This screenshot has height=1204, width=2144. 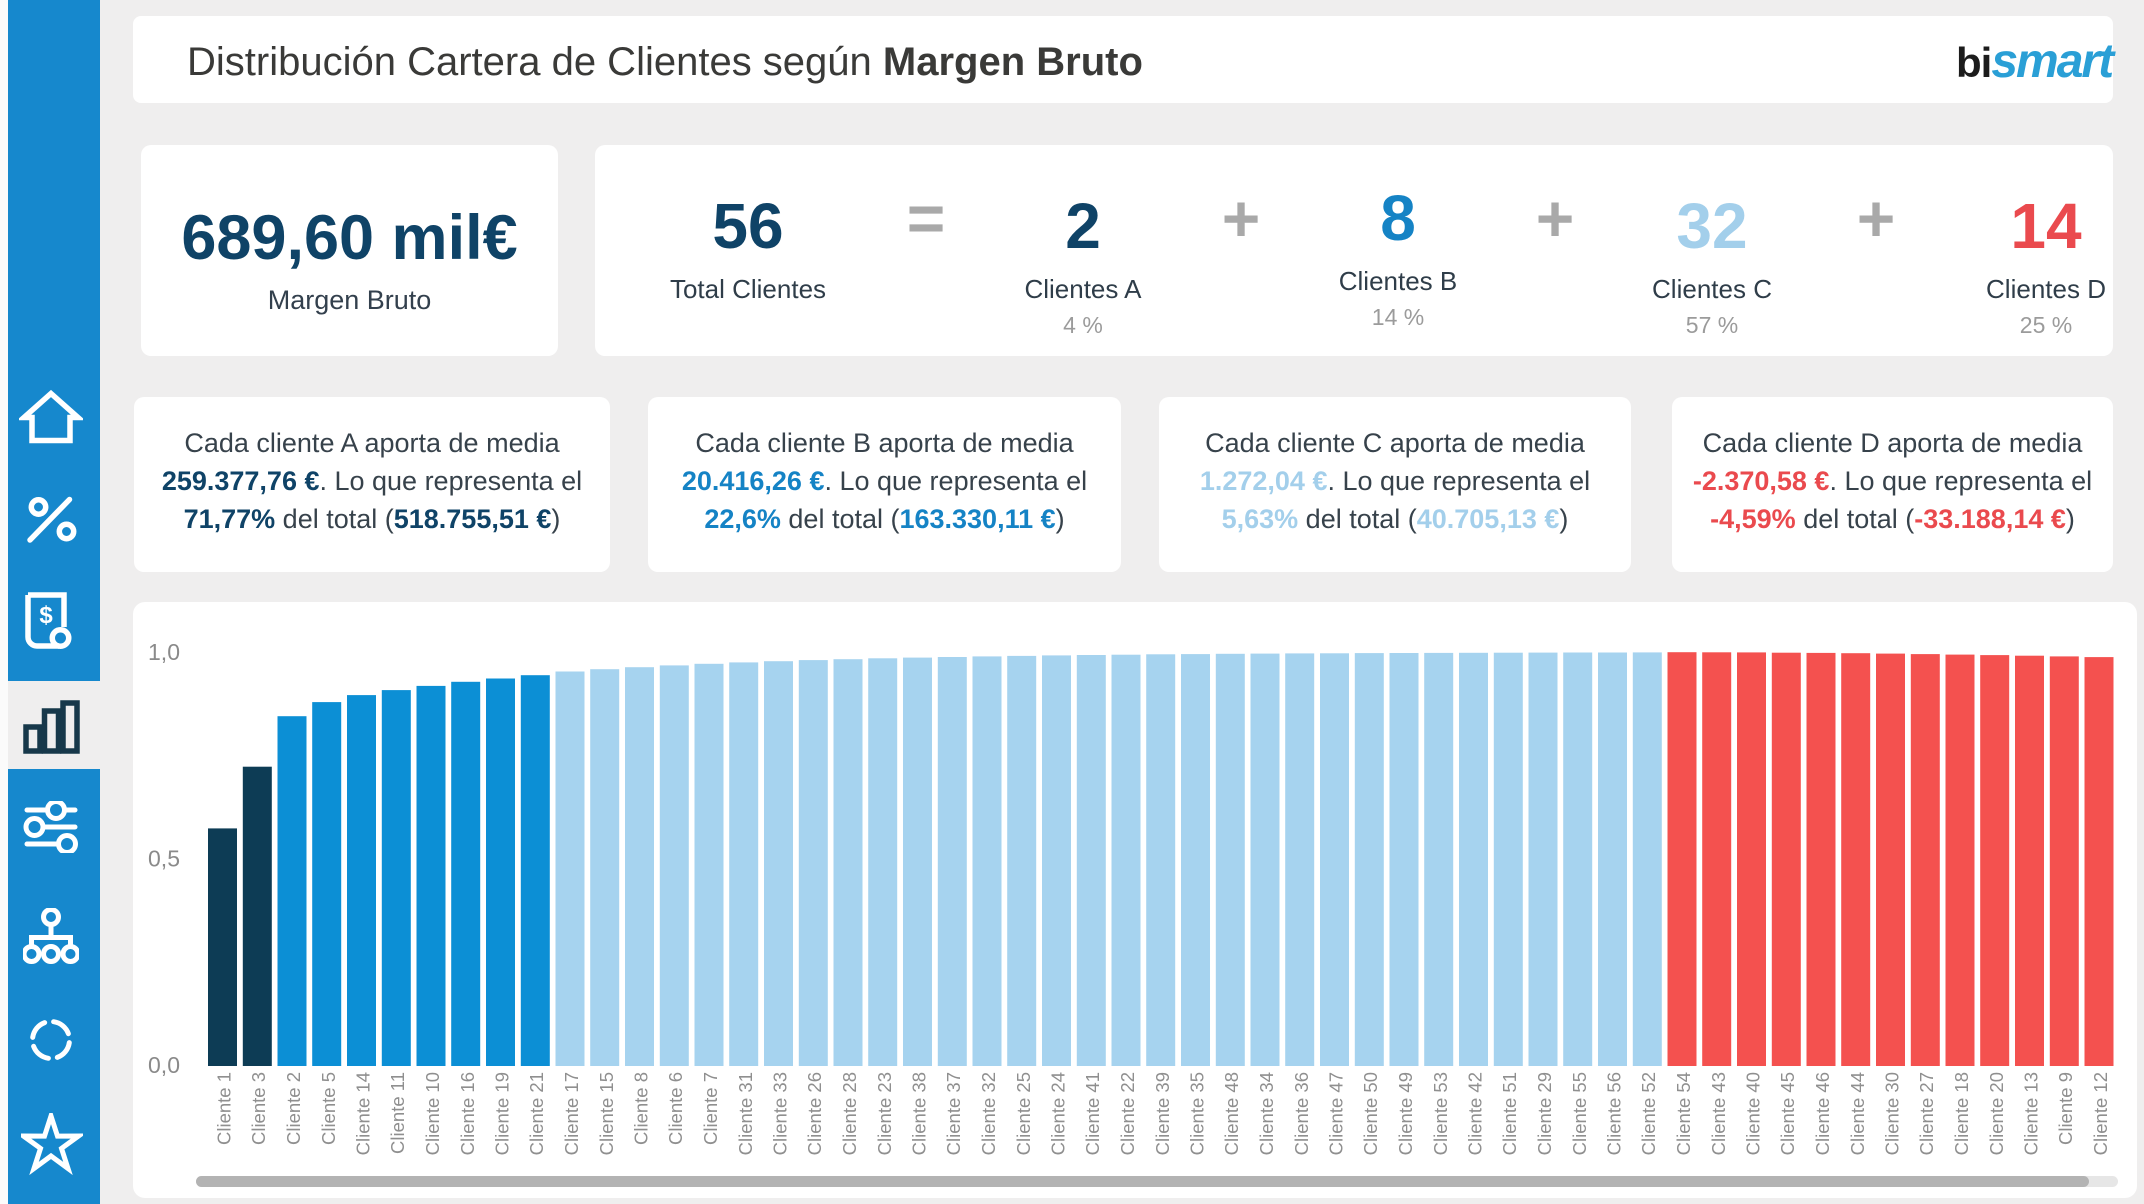 What do you see at coordinates (675, 1108) in the screenshot?
I see `svg-text: Cliente 6` at bounding box center [675, 1108].